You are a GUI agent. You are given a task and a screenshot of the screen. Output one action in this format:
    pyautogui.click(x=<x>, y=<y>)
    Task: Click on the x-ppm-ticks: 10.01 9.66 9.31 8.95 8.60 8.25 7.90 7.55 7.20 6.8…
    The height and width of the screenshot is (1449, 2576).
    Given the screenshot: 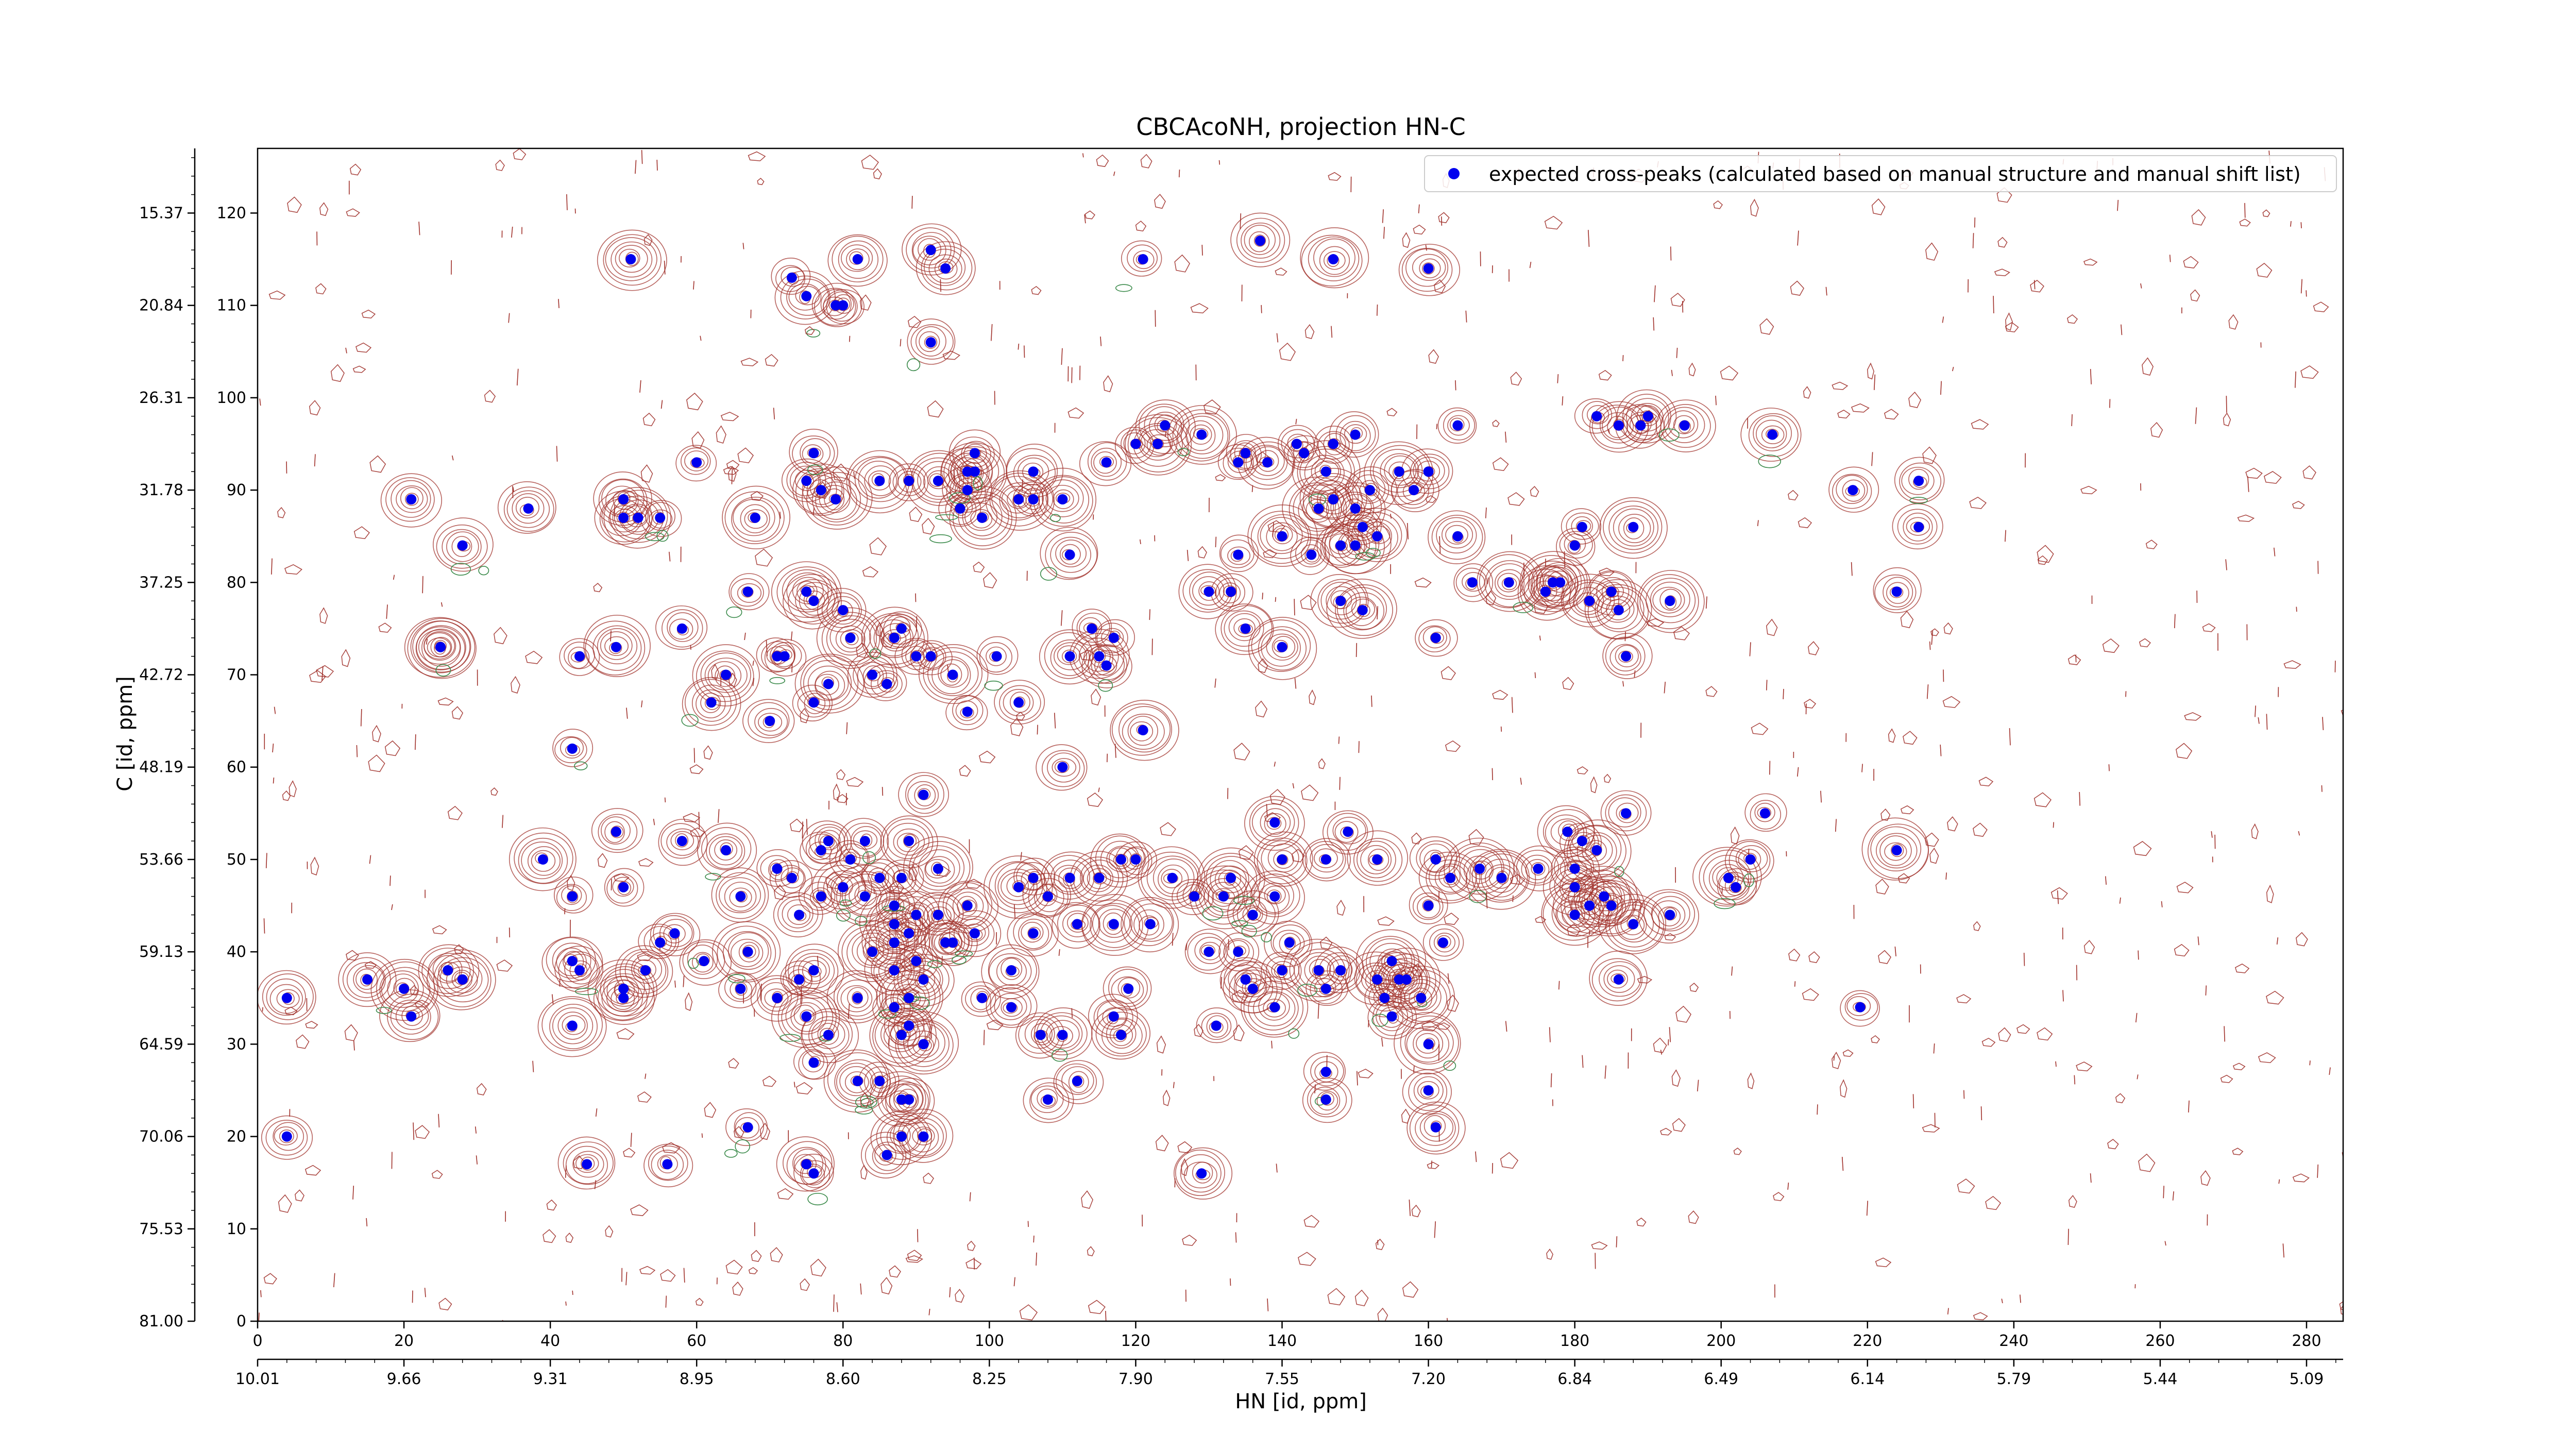 What is the action you would take?
    pyautogui.click(x=1285, y=1373)
    